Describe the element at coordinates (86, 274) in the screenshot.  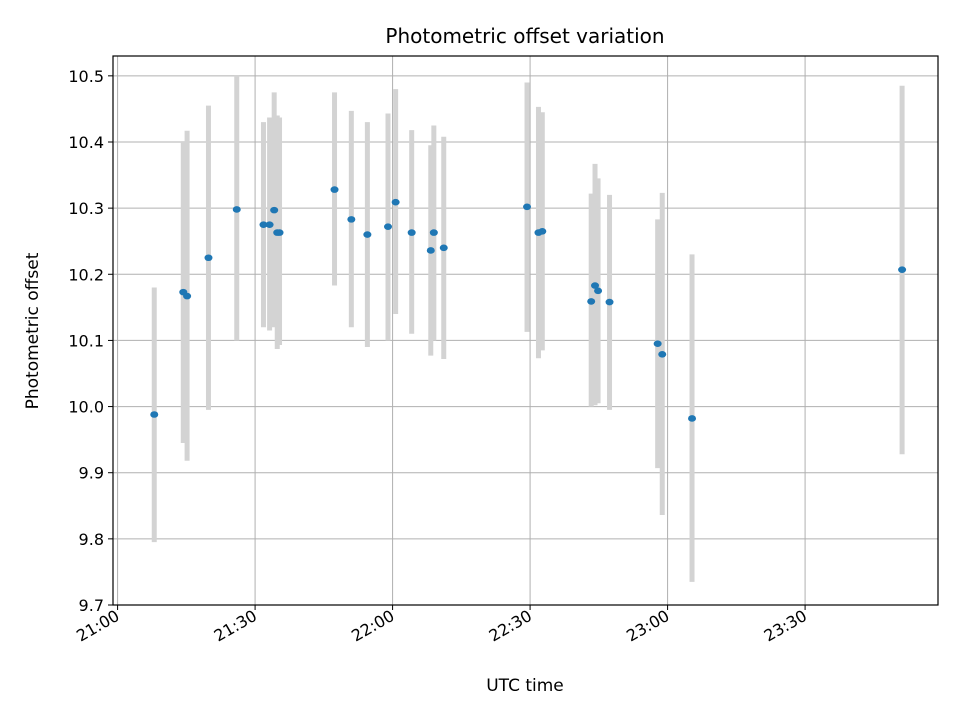
I see `y-tick-label: 10.2` at that location.